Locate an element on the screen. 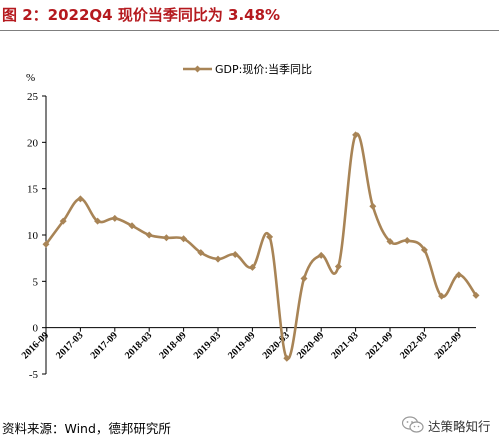 This screenshot has height=446, width=499. x-tick-label: 2019-03 is located at coordinates (207, 345).